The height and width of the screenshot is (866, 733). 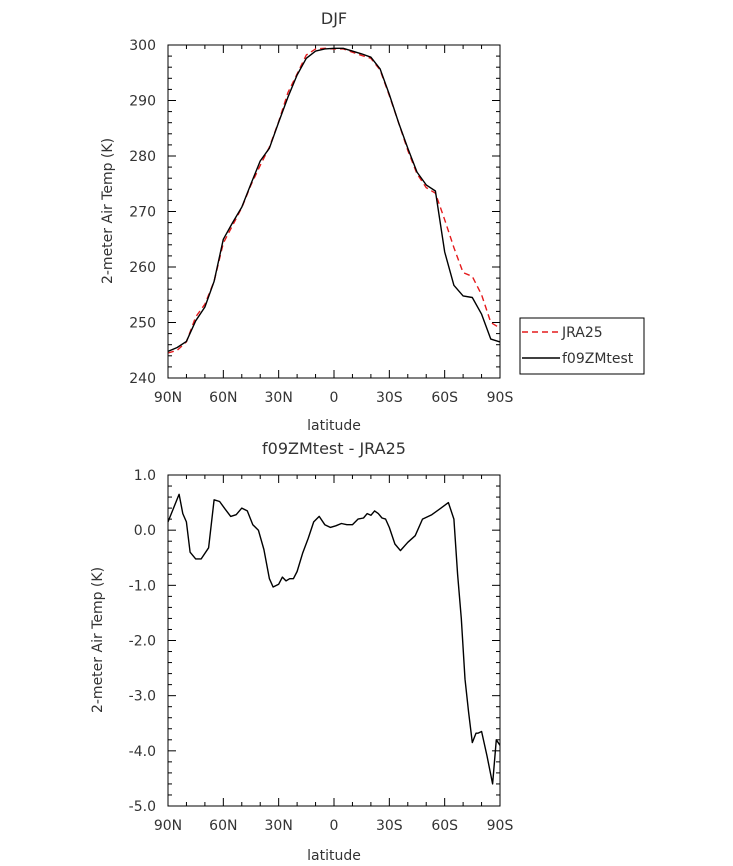 What do you see at coordinates (444, 398) in the screenshot?
I see `top-x-tick-label: 60S` at bounding box center [444, 398].